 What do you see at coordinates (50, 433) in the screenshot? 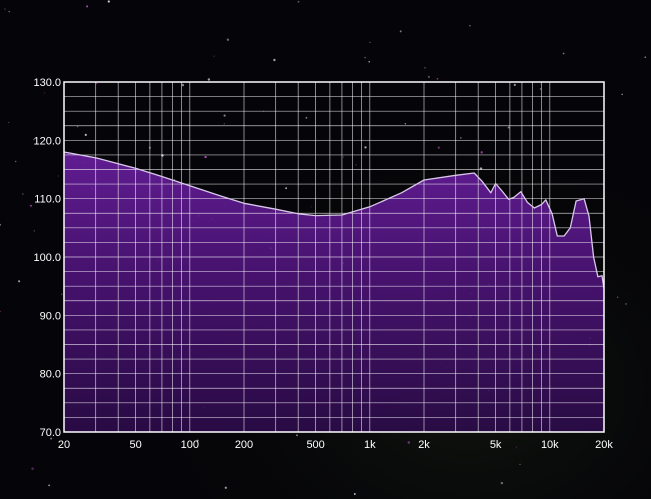
I see `y-tick-label: 70.0` at bounding box center [50, 433].